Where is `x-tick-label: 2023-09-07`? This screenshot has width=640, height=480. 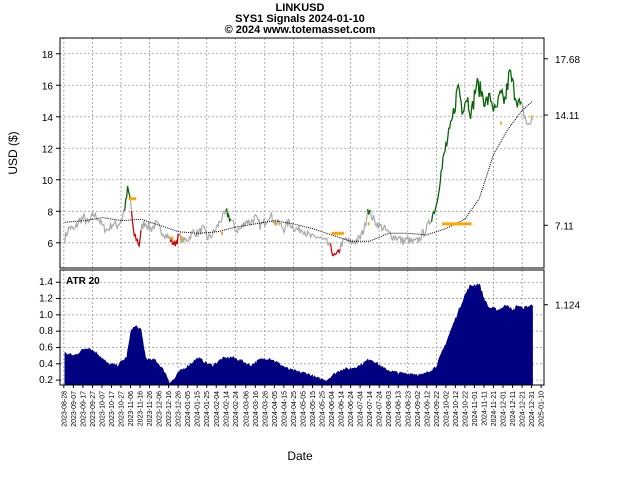 x-tick-label: 2023-09-07 is located at coordinates (74, 409).